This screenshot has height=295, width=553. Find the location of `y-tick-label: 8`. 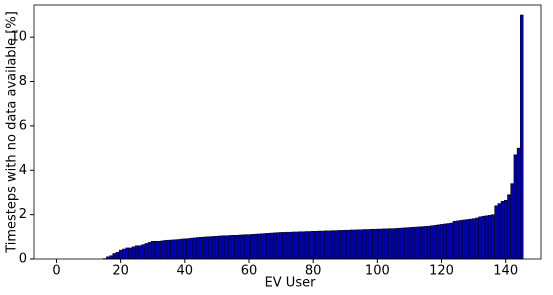

y-tick-label: 8 is located at coordinates (23, 81).